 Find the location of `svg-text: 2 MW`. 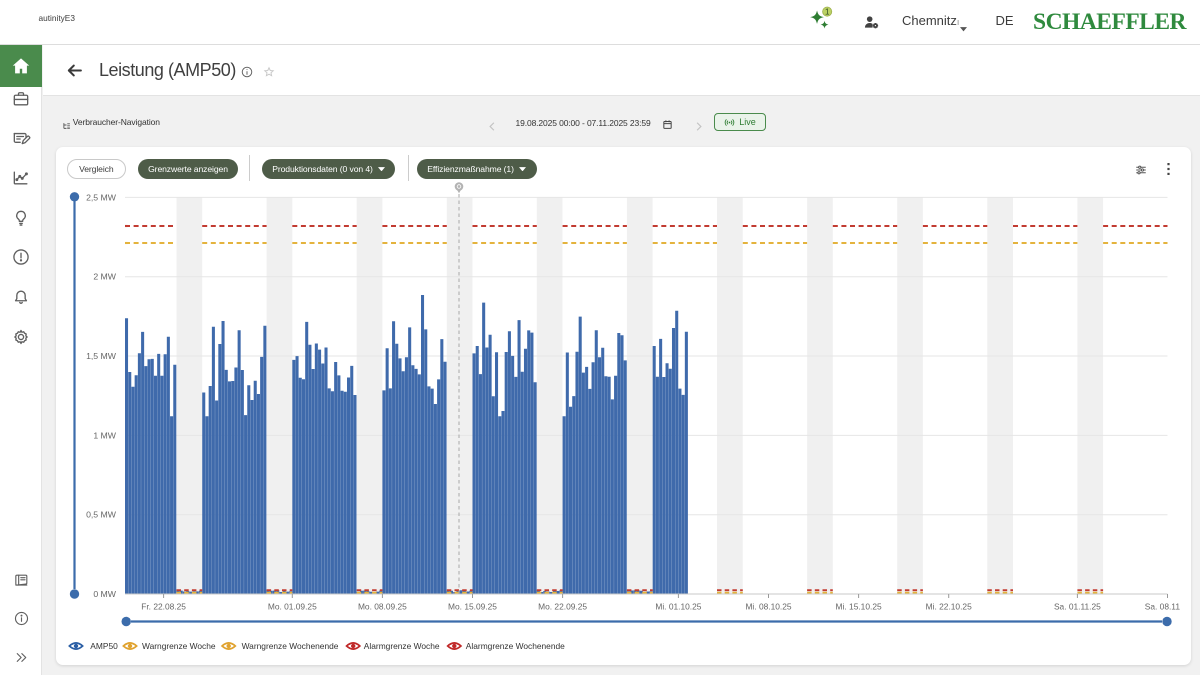

svg-text: 2 MW is located at coordinates (104, 277).